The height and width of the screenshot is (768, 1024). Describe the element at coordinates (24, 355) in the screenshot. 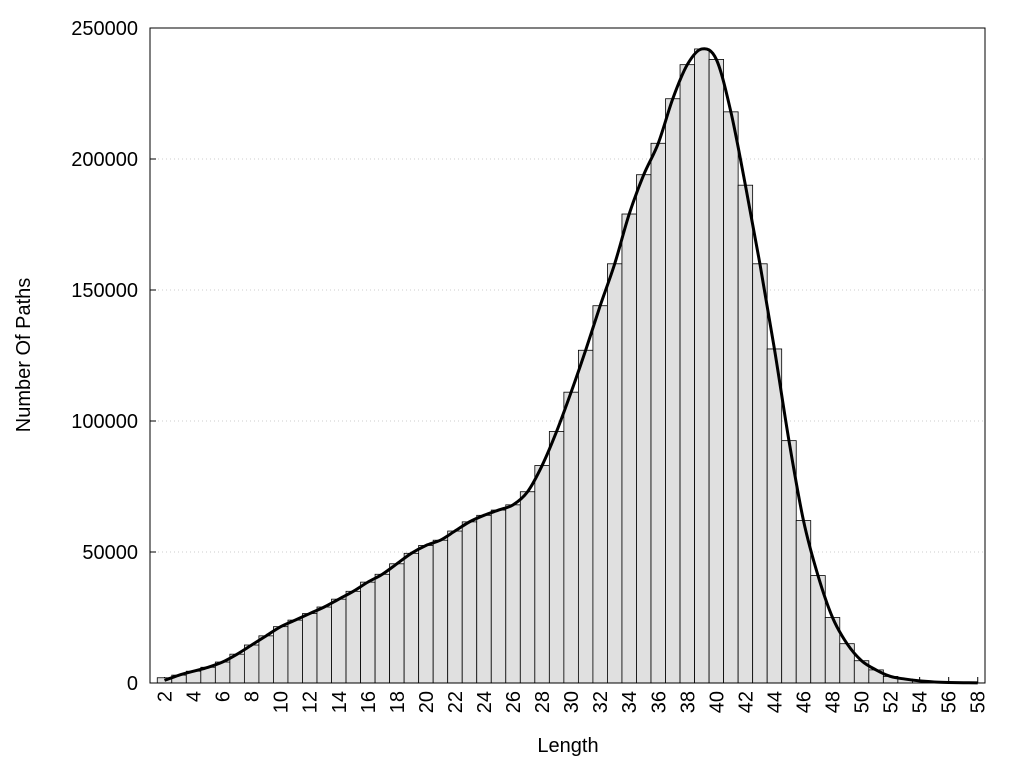

I see `y-axis-label: Number Of Paths` at that location.